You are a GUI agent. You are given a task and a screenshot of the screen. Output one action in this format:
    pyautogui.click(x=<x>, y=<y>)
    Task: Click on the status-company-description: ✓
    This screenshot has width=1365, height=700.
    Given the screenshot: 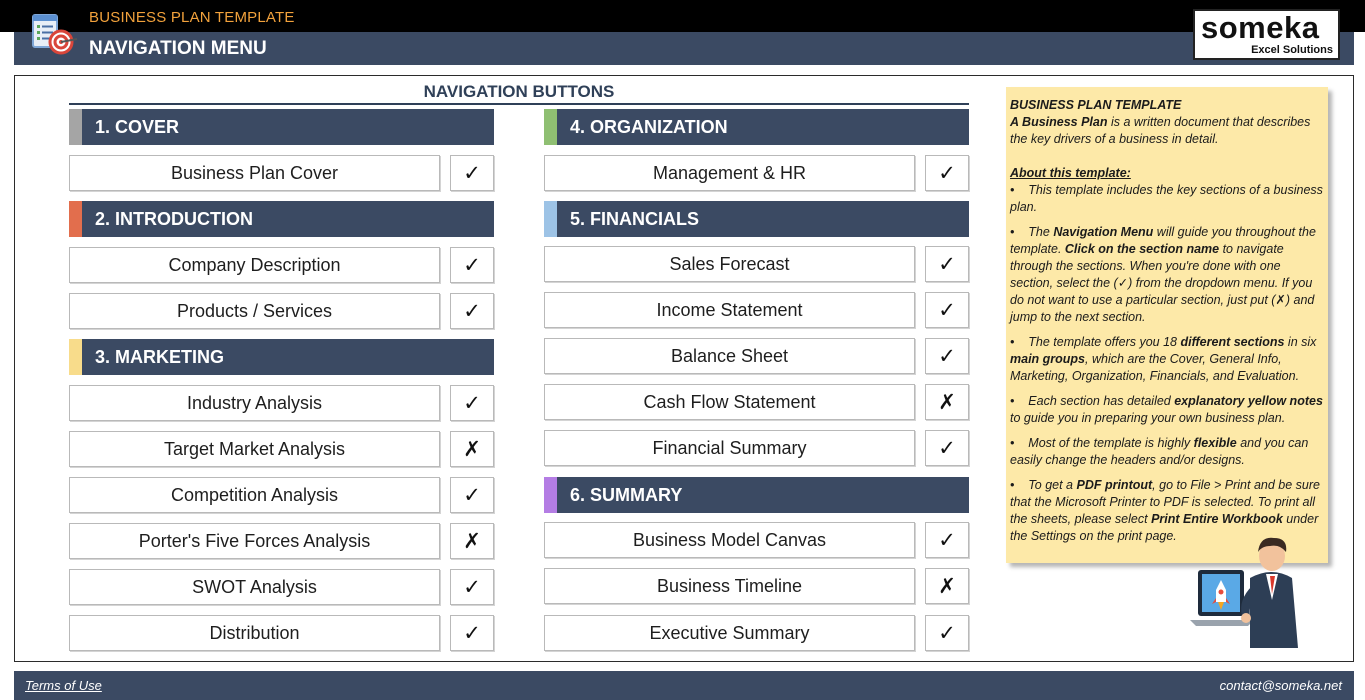 What is the action you would take?
    pyautogui.click(x=472, y=265)
    